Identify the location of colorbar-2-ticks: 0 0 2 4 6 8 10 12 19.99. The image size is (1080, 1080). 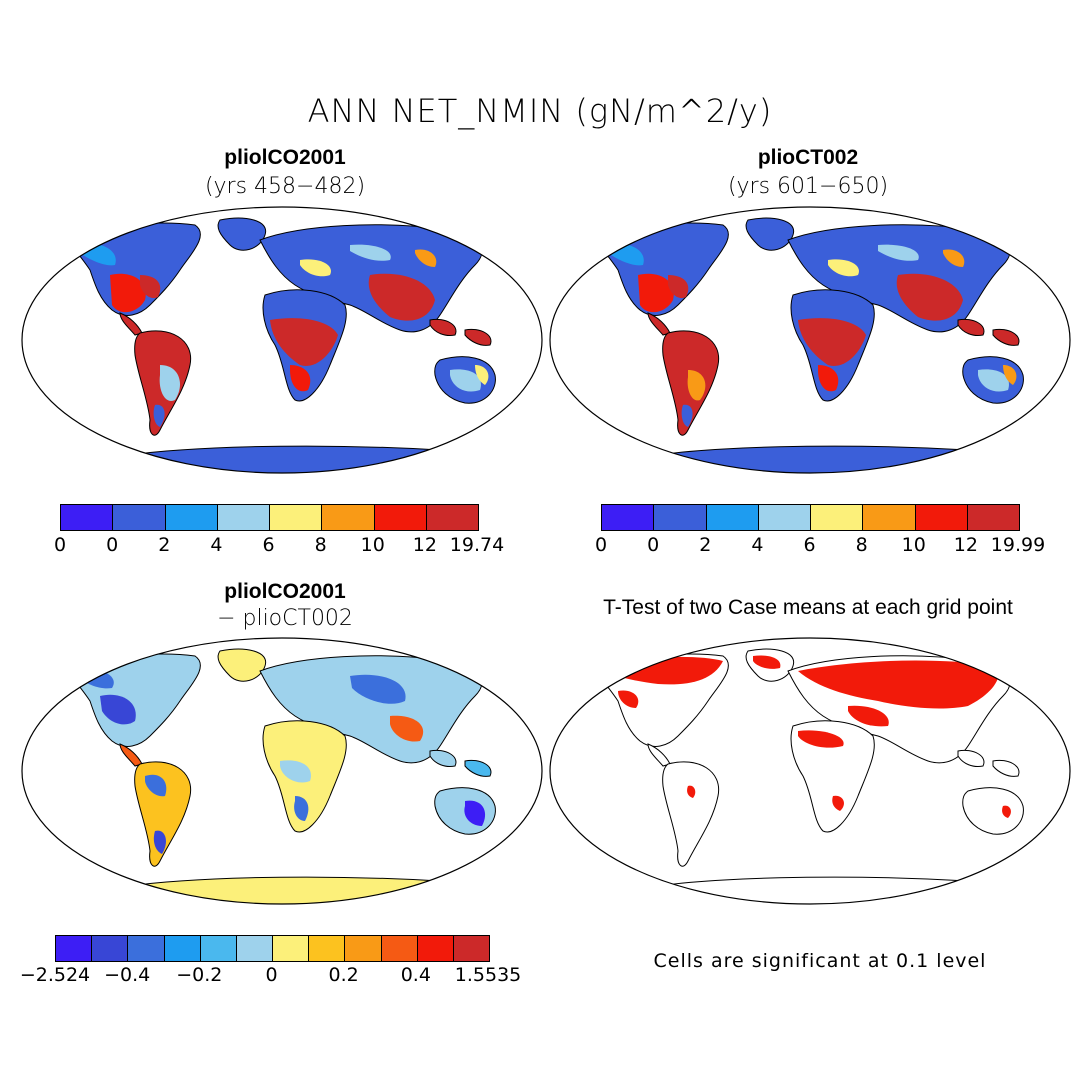
(820, 546).